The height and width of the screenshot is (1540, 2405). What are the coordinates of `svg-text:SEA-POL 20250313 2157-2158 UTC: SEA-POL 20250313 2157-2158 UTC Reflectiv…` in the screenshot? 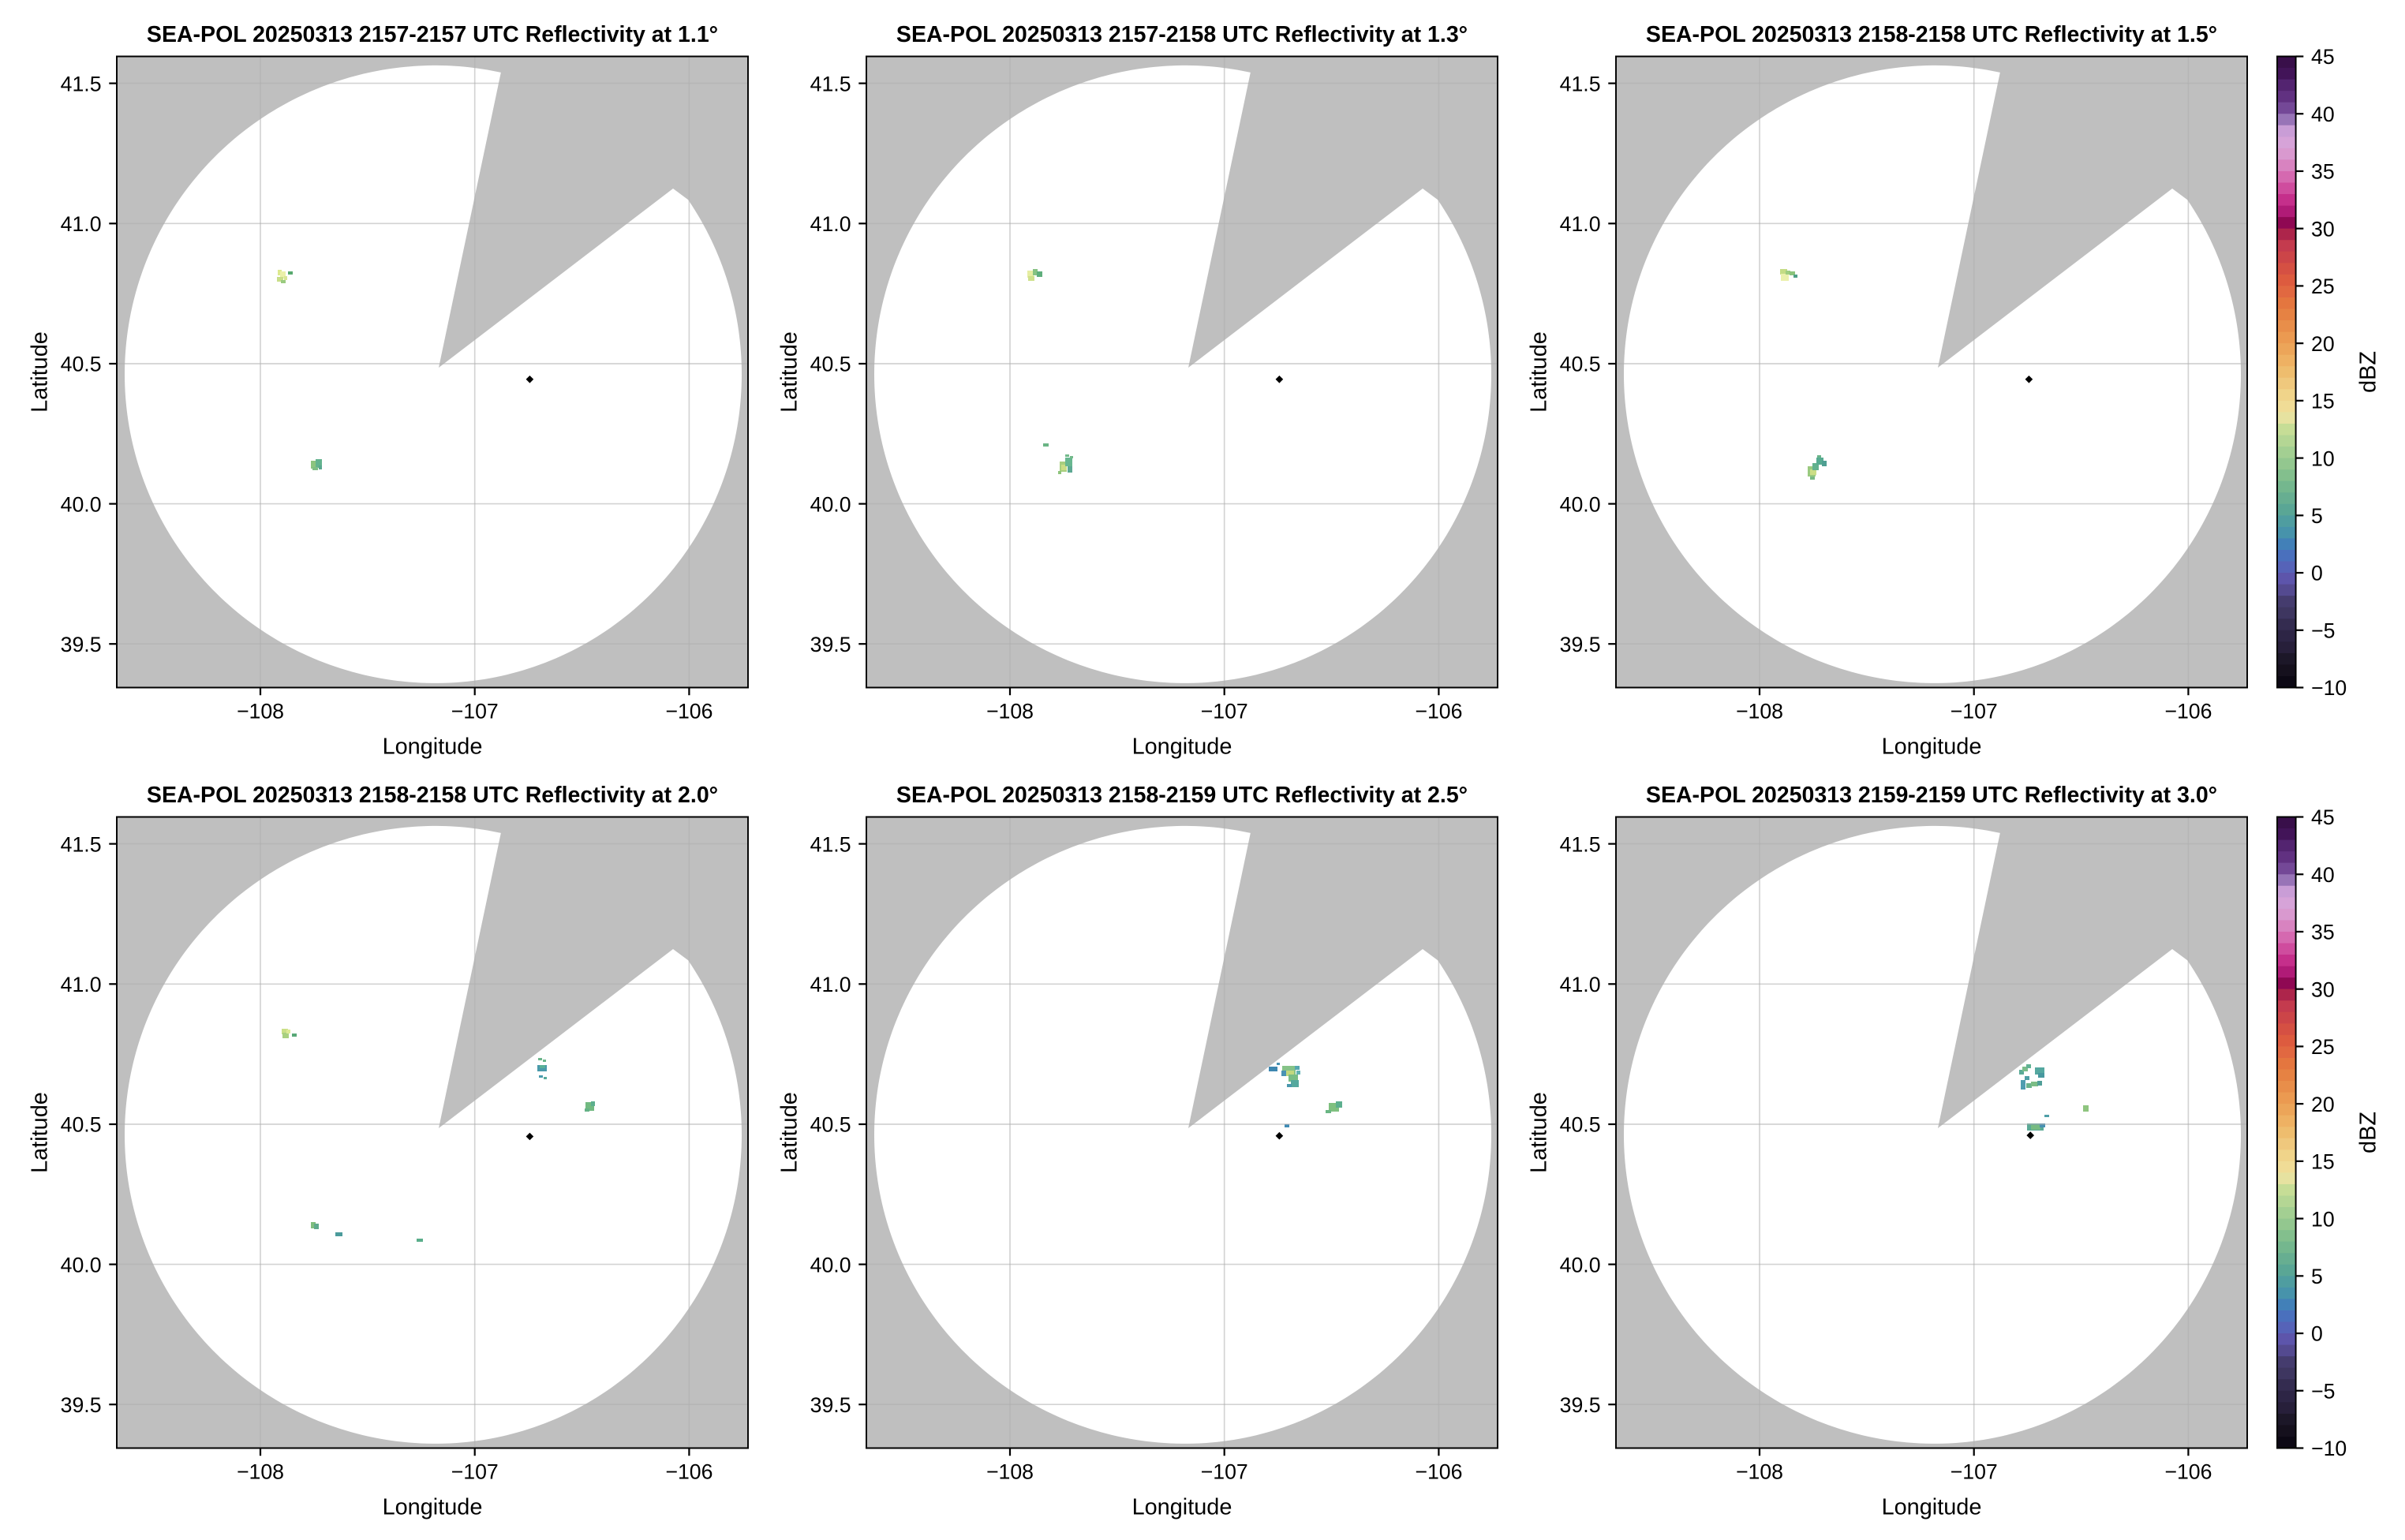 It's located at (1182, 34).